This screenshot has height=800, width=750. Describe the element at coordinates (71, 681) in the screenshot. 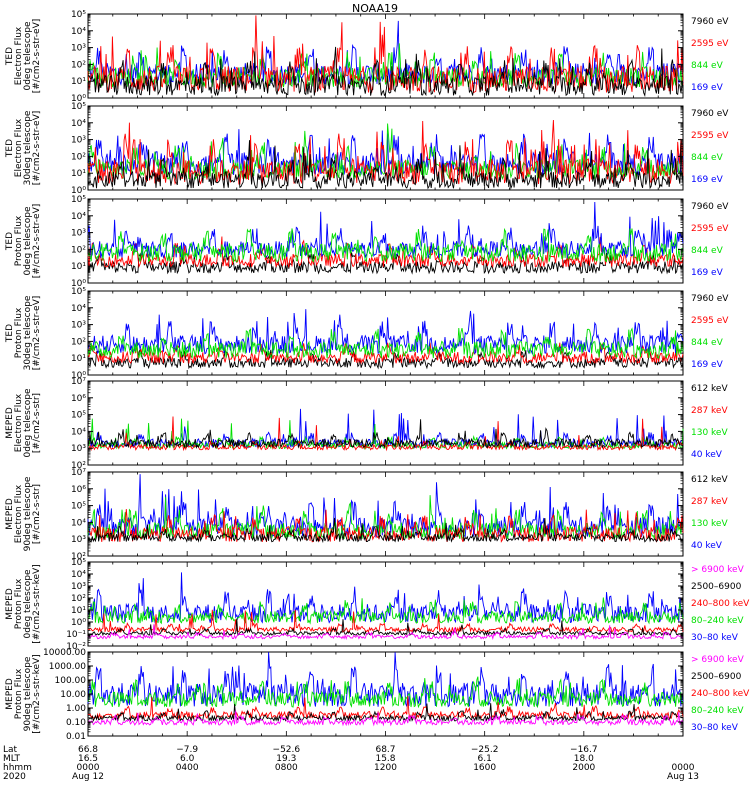

I see `y-tick-label: 100.00` at that location.